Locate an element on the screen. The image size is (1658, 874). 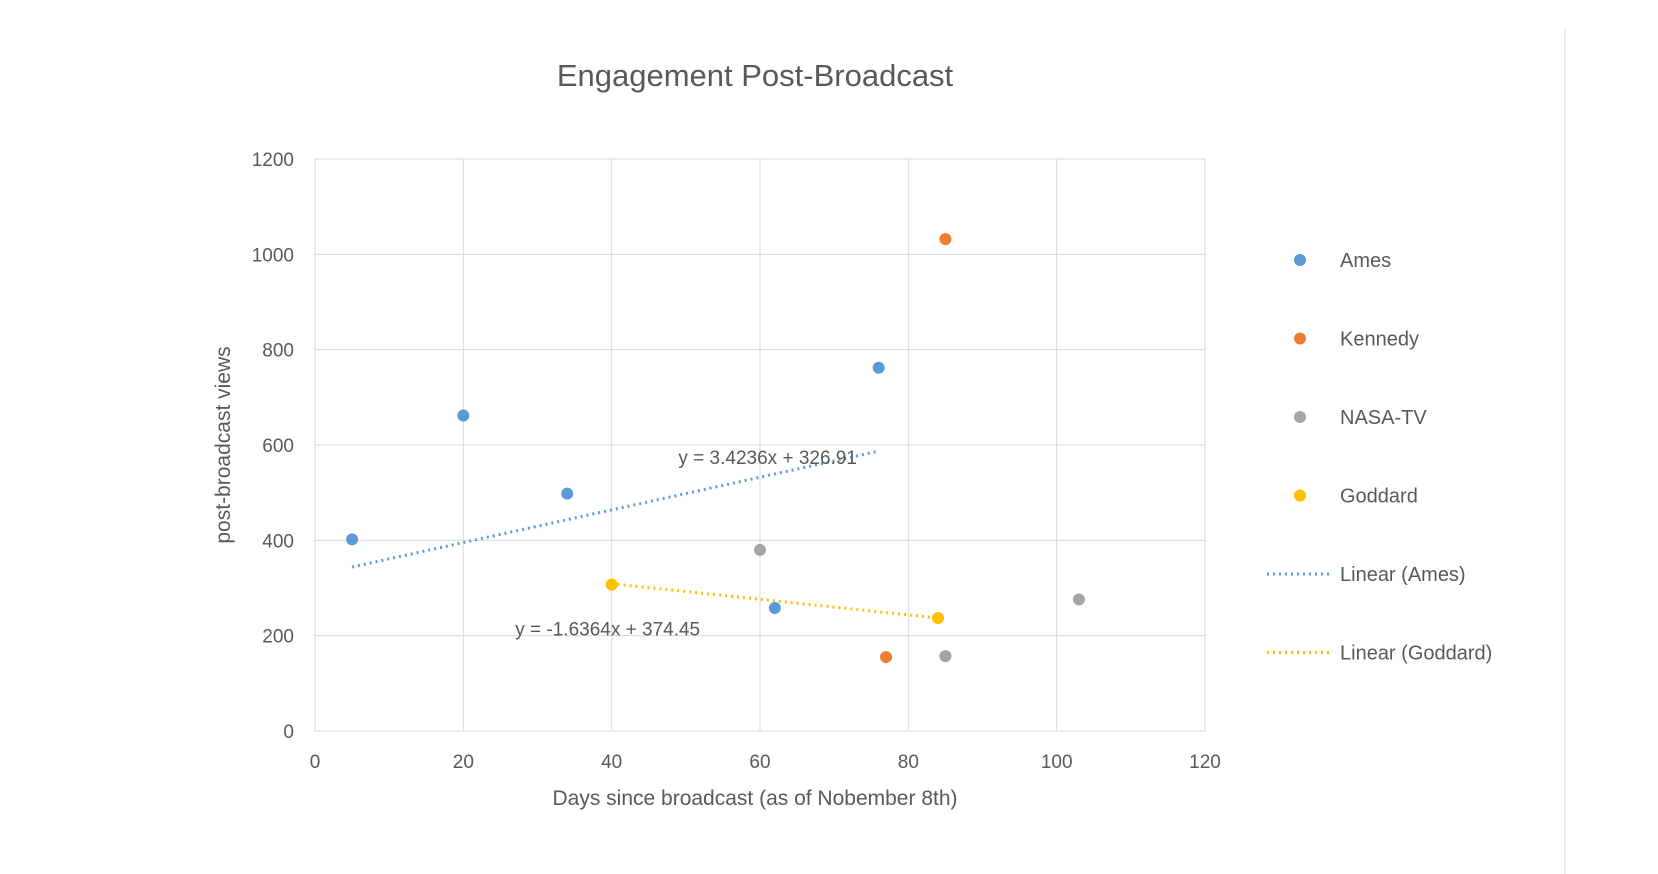
y-tick-label: 0 is located at coordinates (288, 732).